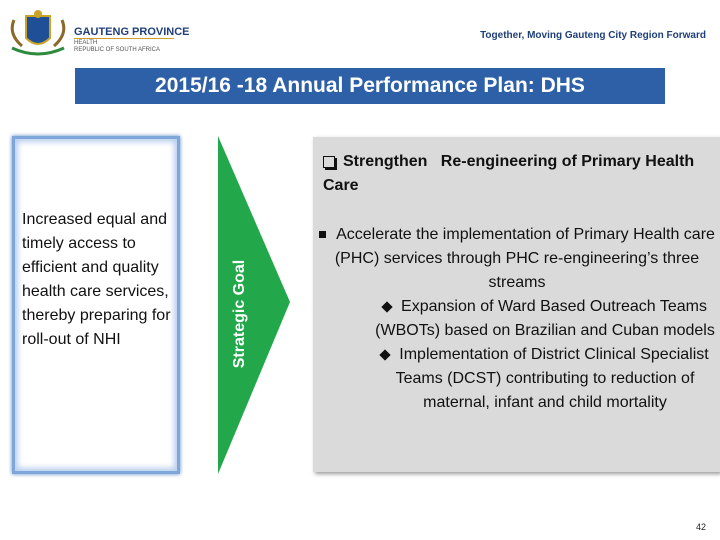  I want to click on arrow-label: Strategic Goal, so click(239, 314).